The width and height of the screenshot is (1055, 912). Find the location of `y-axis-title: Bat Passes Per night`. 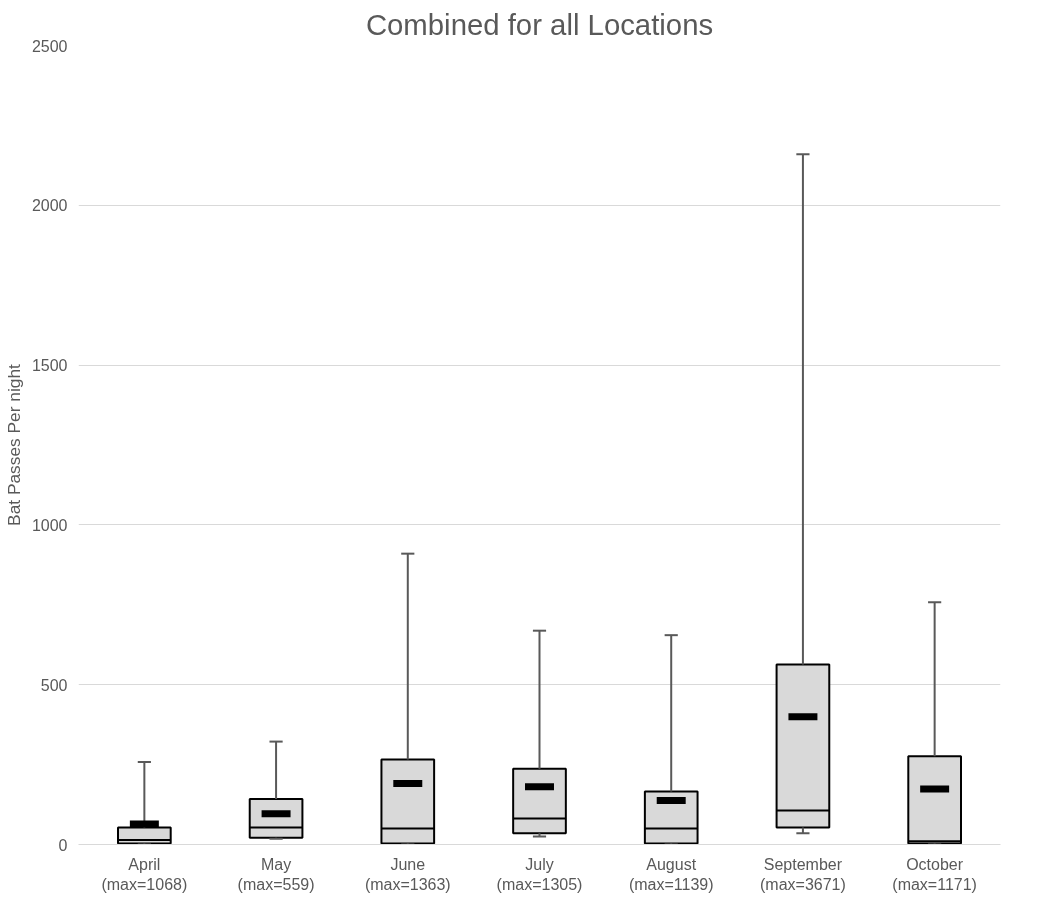

y-axis-title: Bat Passes Per night is located at coordinates (13, 444).